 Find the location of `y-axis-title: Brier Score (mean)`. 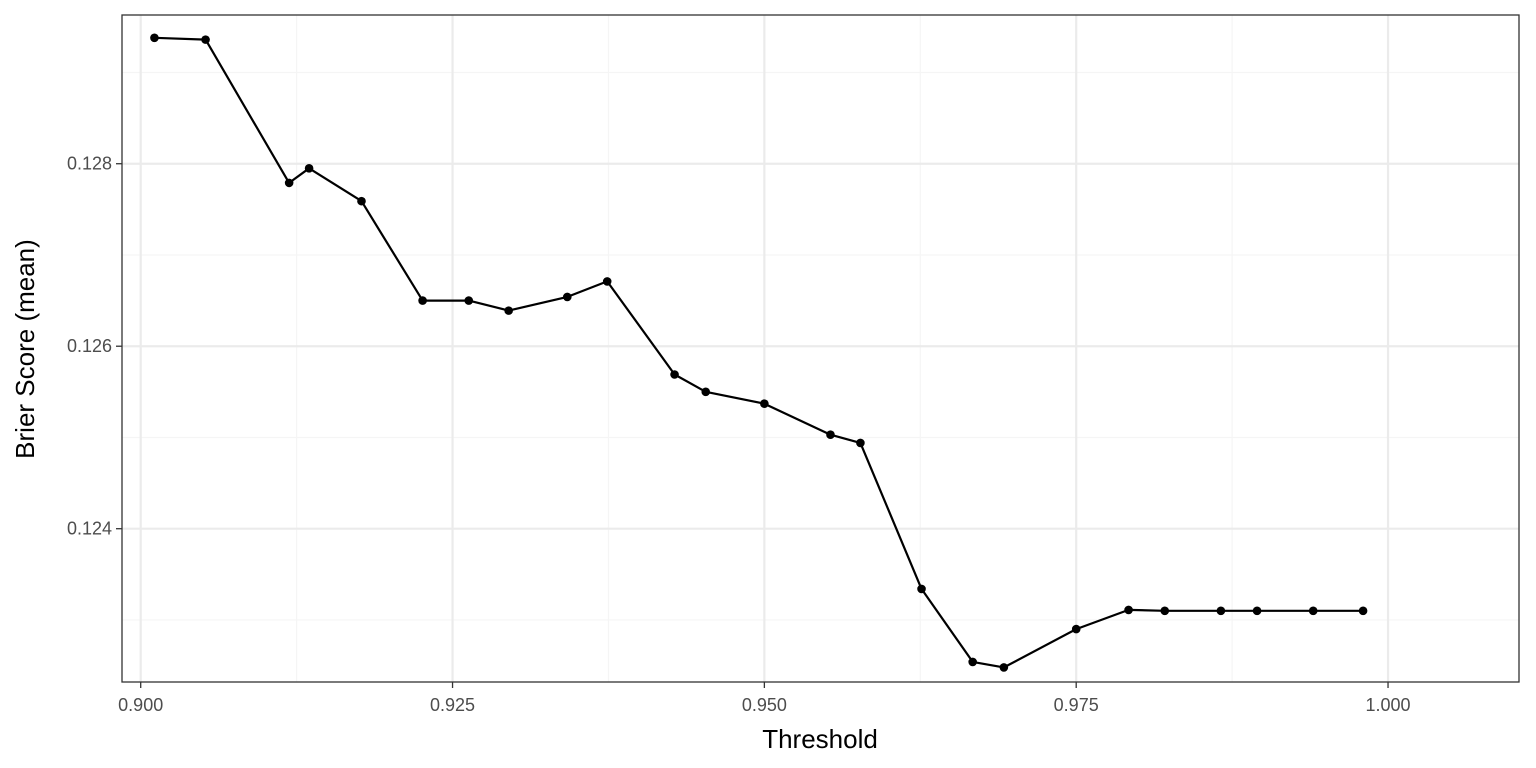

y-axis-title: Brier Score (mean) is located at coordinates (25, 349).